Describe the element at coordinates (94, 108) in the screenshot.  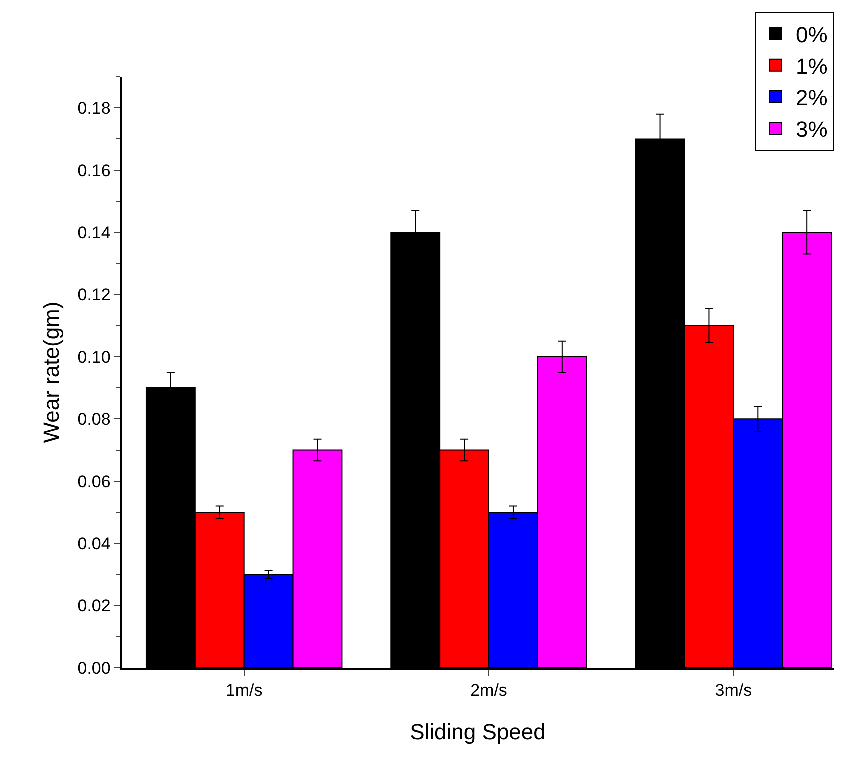
I see `y-tick-label: 0.18` at that location.